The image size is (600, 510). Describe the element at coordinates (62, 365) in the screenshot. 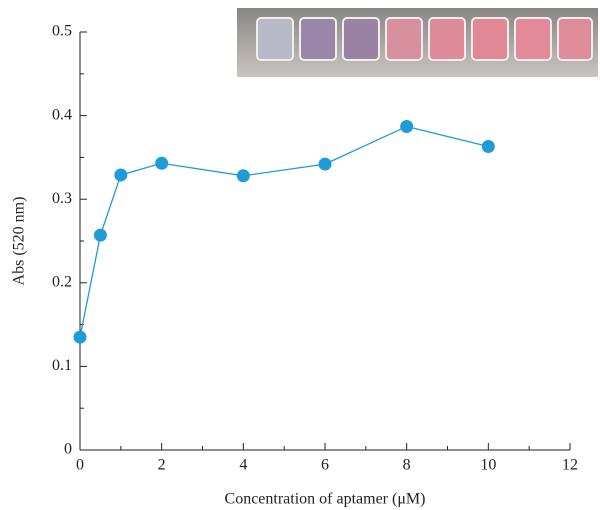

I see `y-tick-label: 0.1` at that location.